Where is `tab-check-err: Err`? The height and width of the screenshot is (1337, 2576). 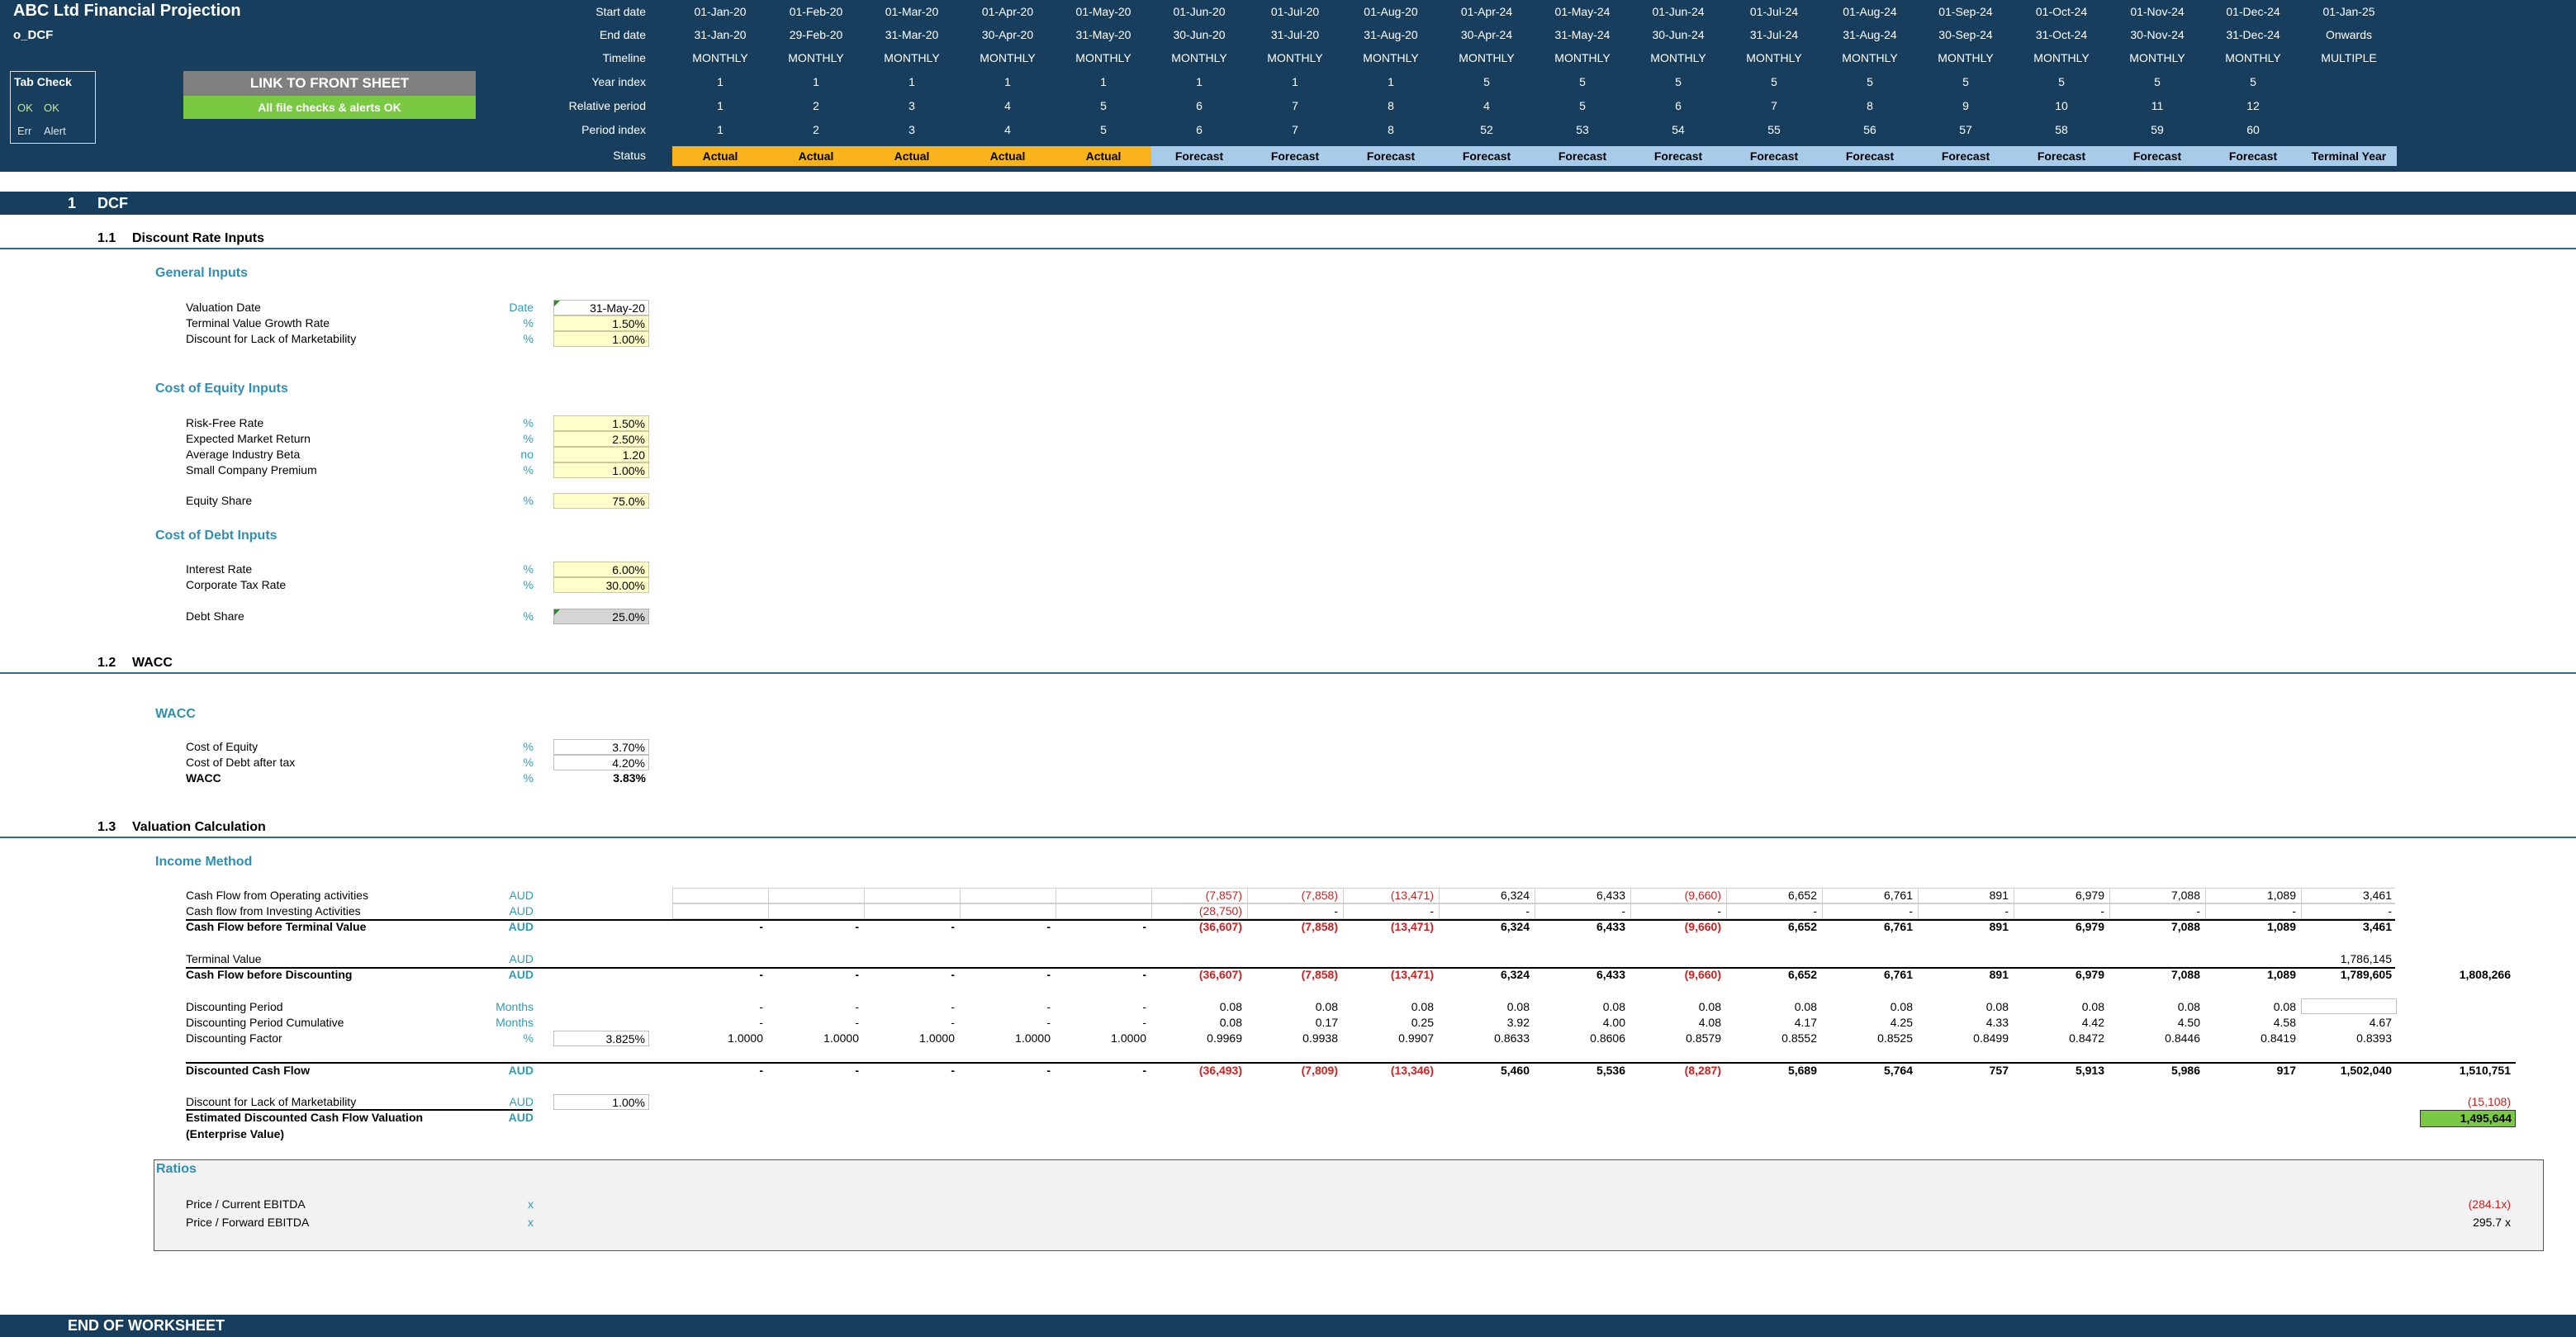 tab-check-err: Err is located at coordinates (24, 131).